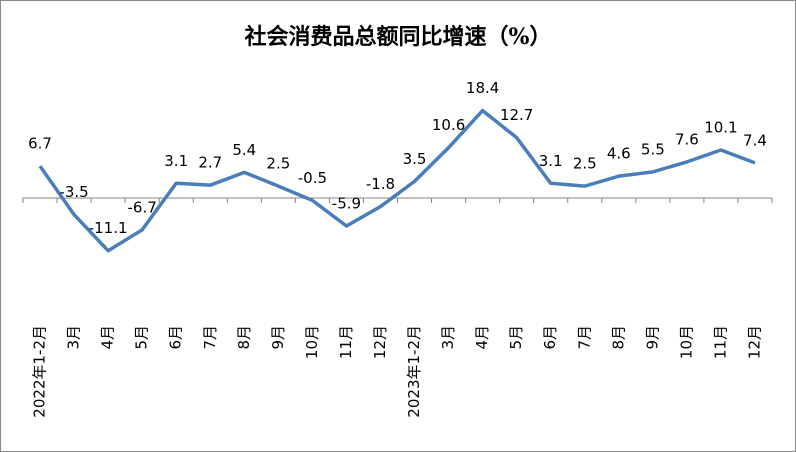 The image size is (796, 452). I want to click on data-label: 5.5, so click(653, 149).